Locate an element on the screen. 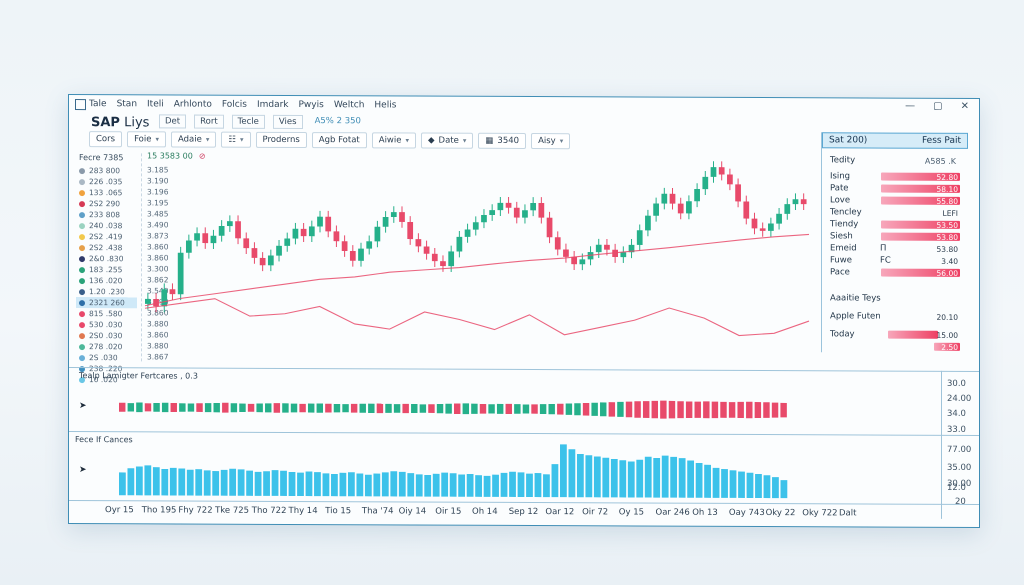 The image size is (1024, 585). pane1-axis-label: 33.0 is located at coordinates (956, 429).